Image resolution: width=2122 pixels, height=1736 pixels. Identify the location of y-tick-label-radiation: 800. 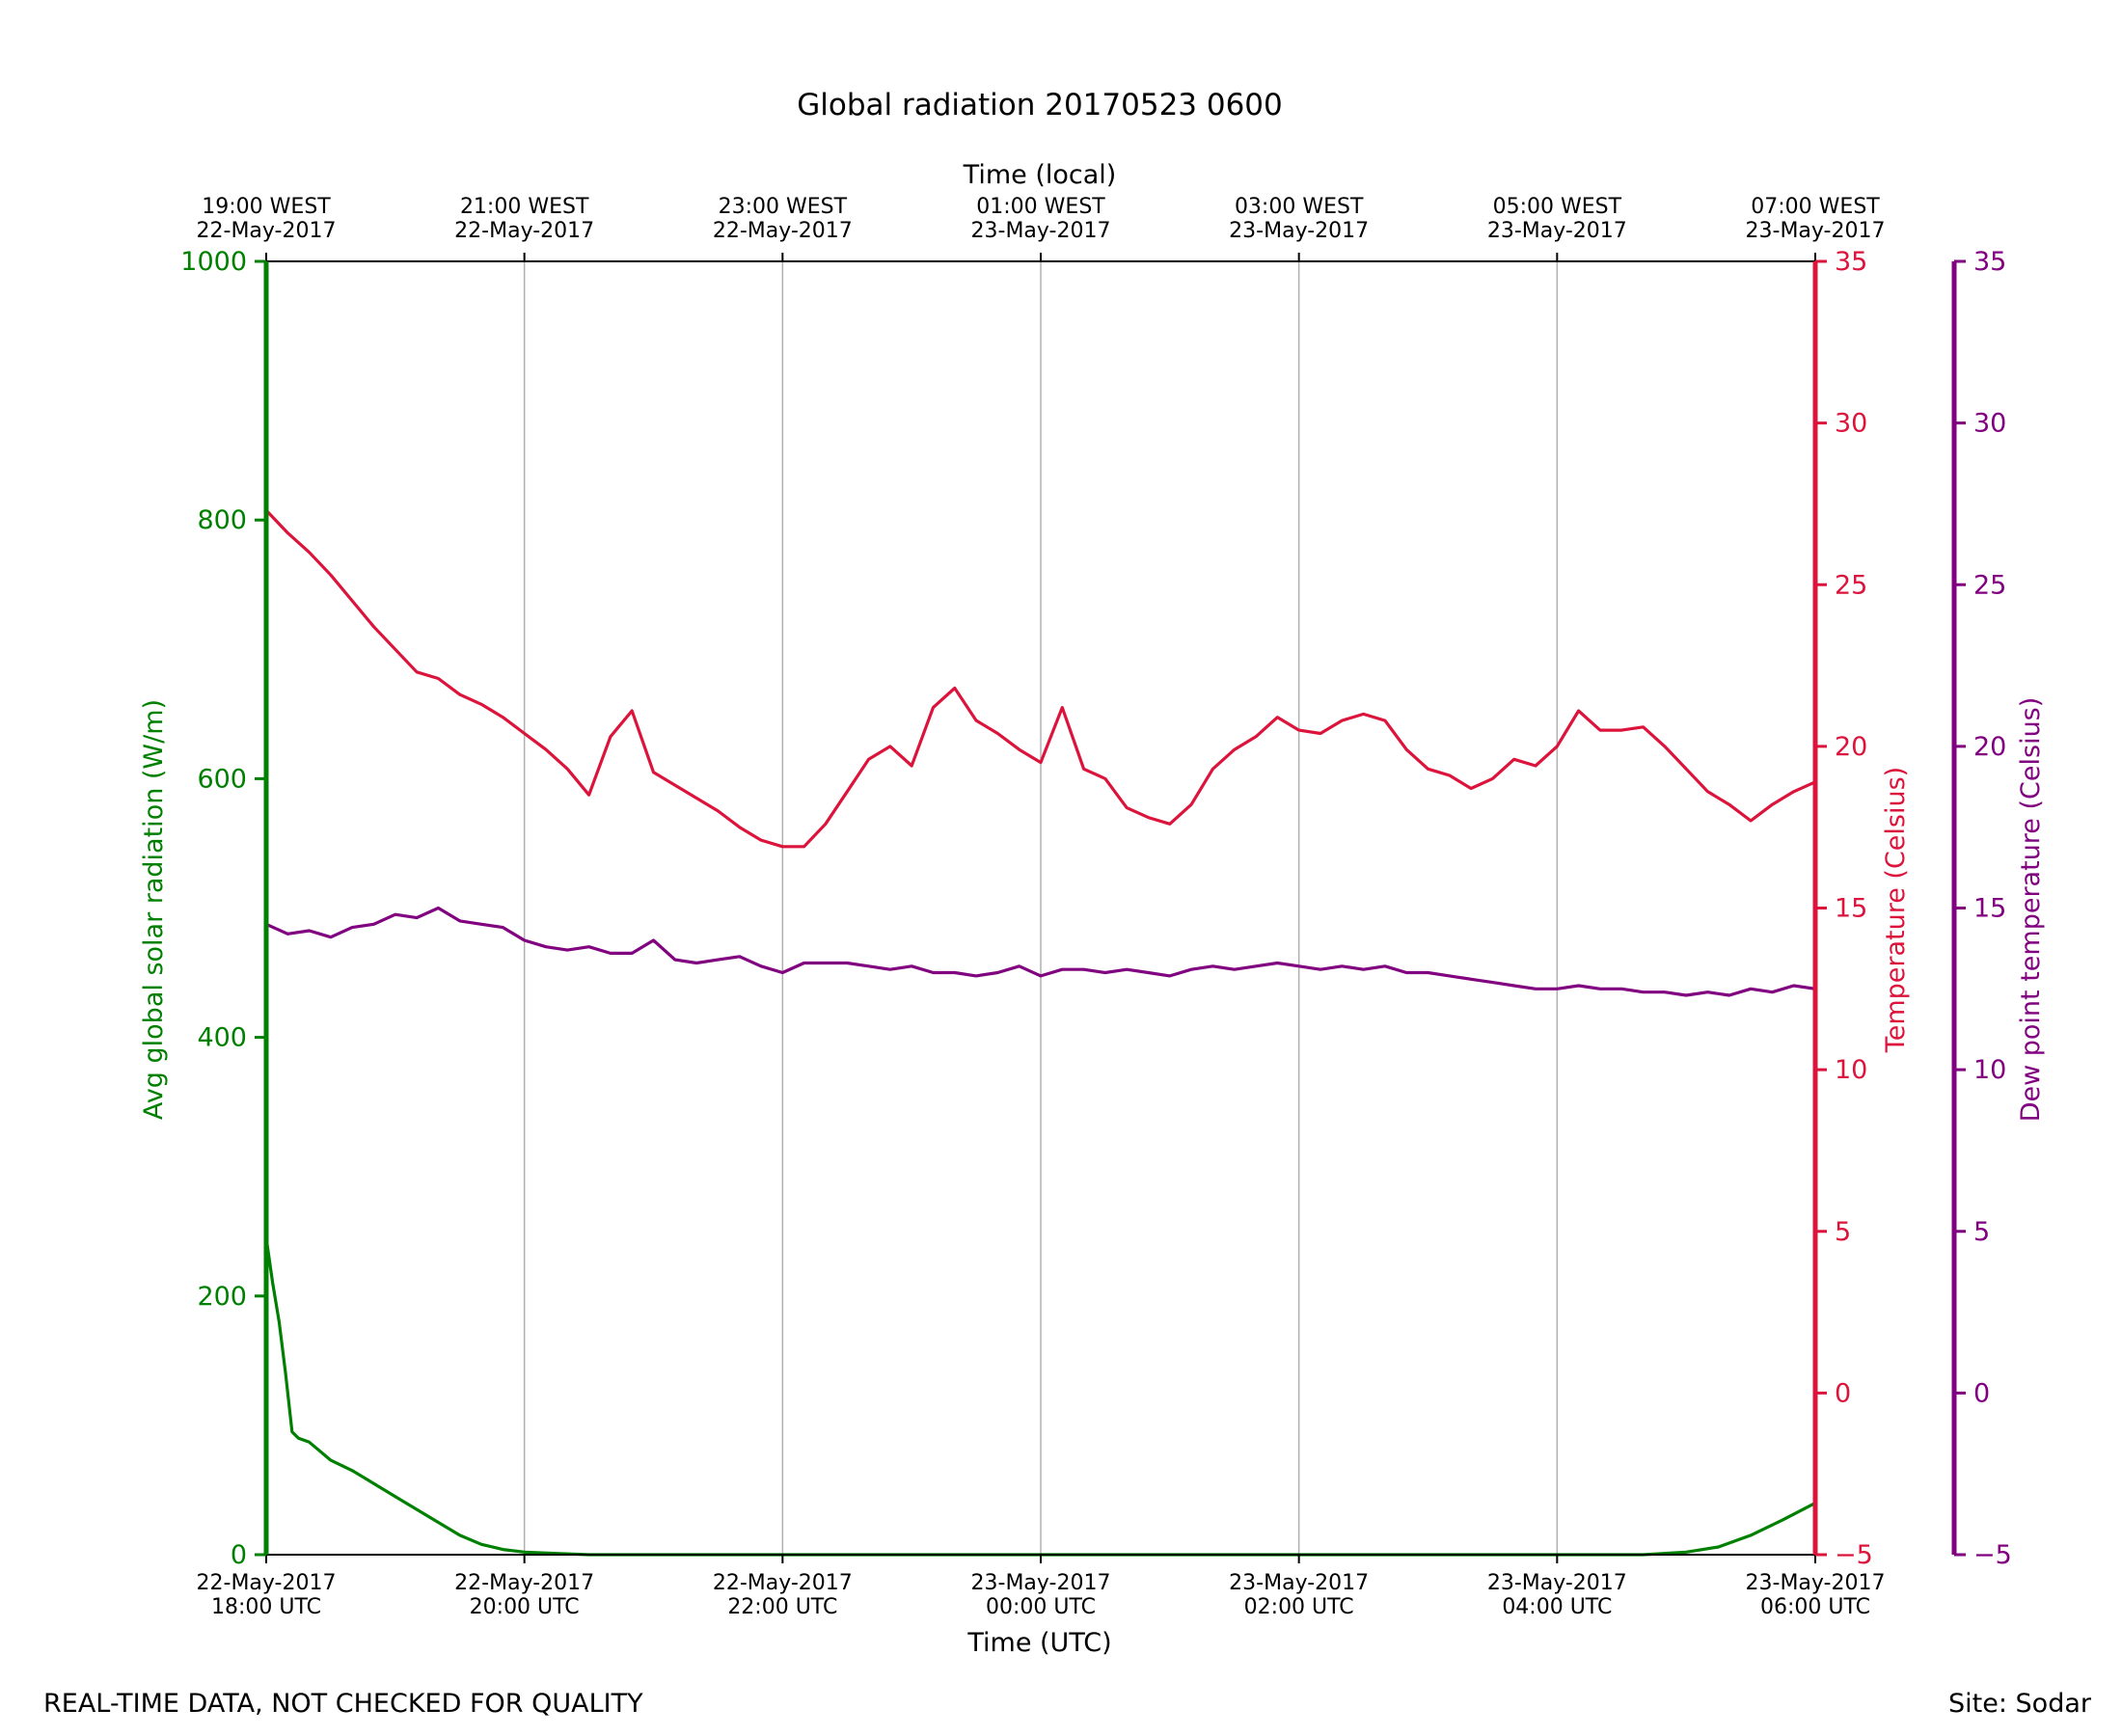
(222, 520).